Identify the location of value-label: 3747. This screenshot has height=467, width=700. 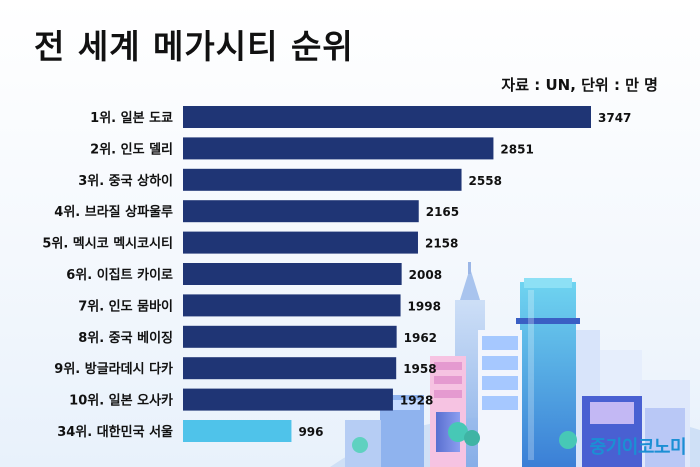
(614, 118).